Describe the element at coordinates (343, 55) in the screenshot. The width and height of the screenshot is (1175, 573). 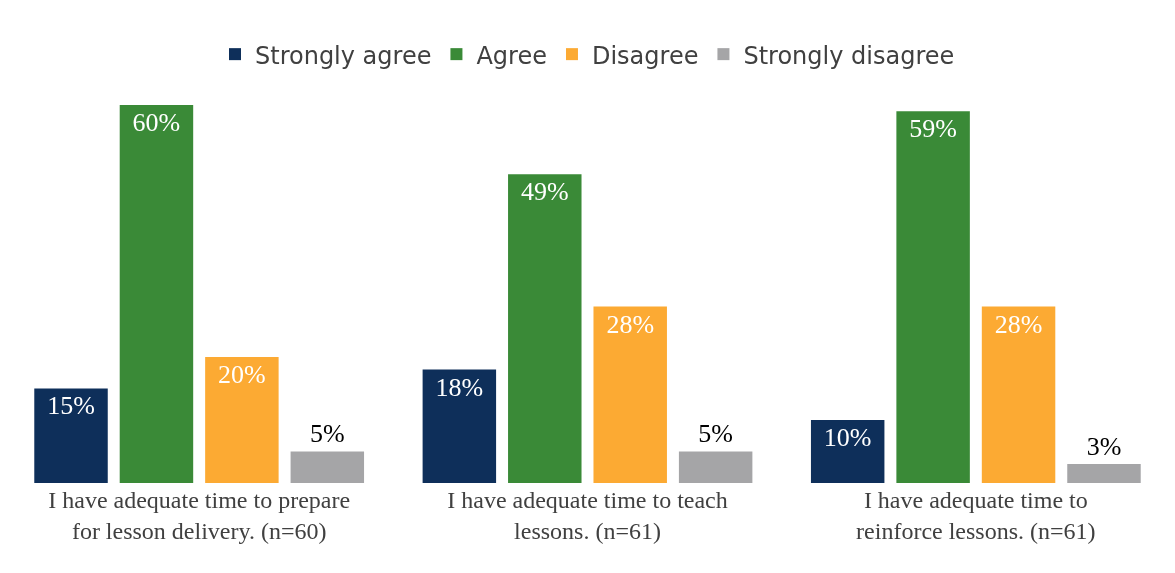
I see `legend-label: Strongly agree` at that location.